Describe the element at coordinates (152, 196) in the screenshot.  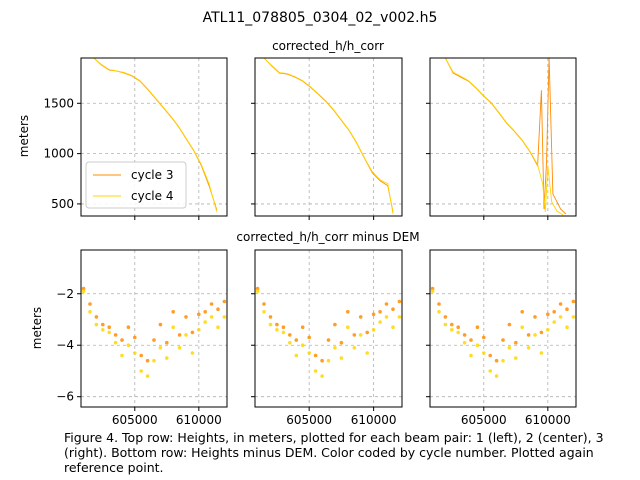
I see `legend-label-cycle4: cycle 4` at that location.